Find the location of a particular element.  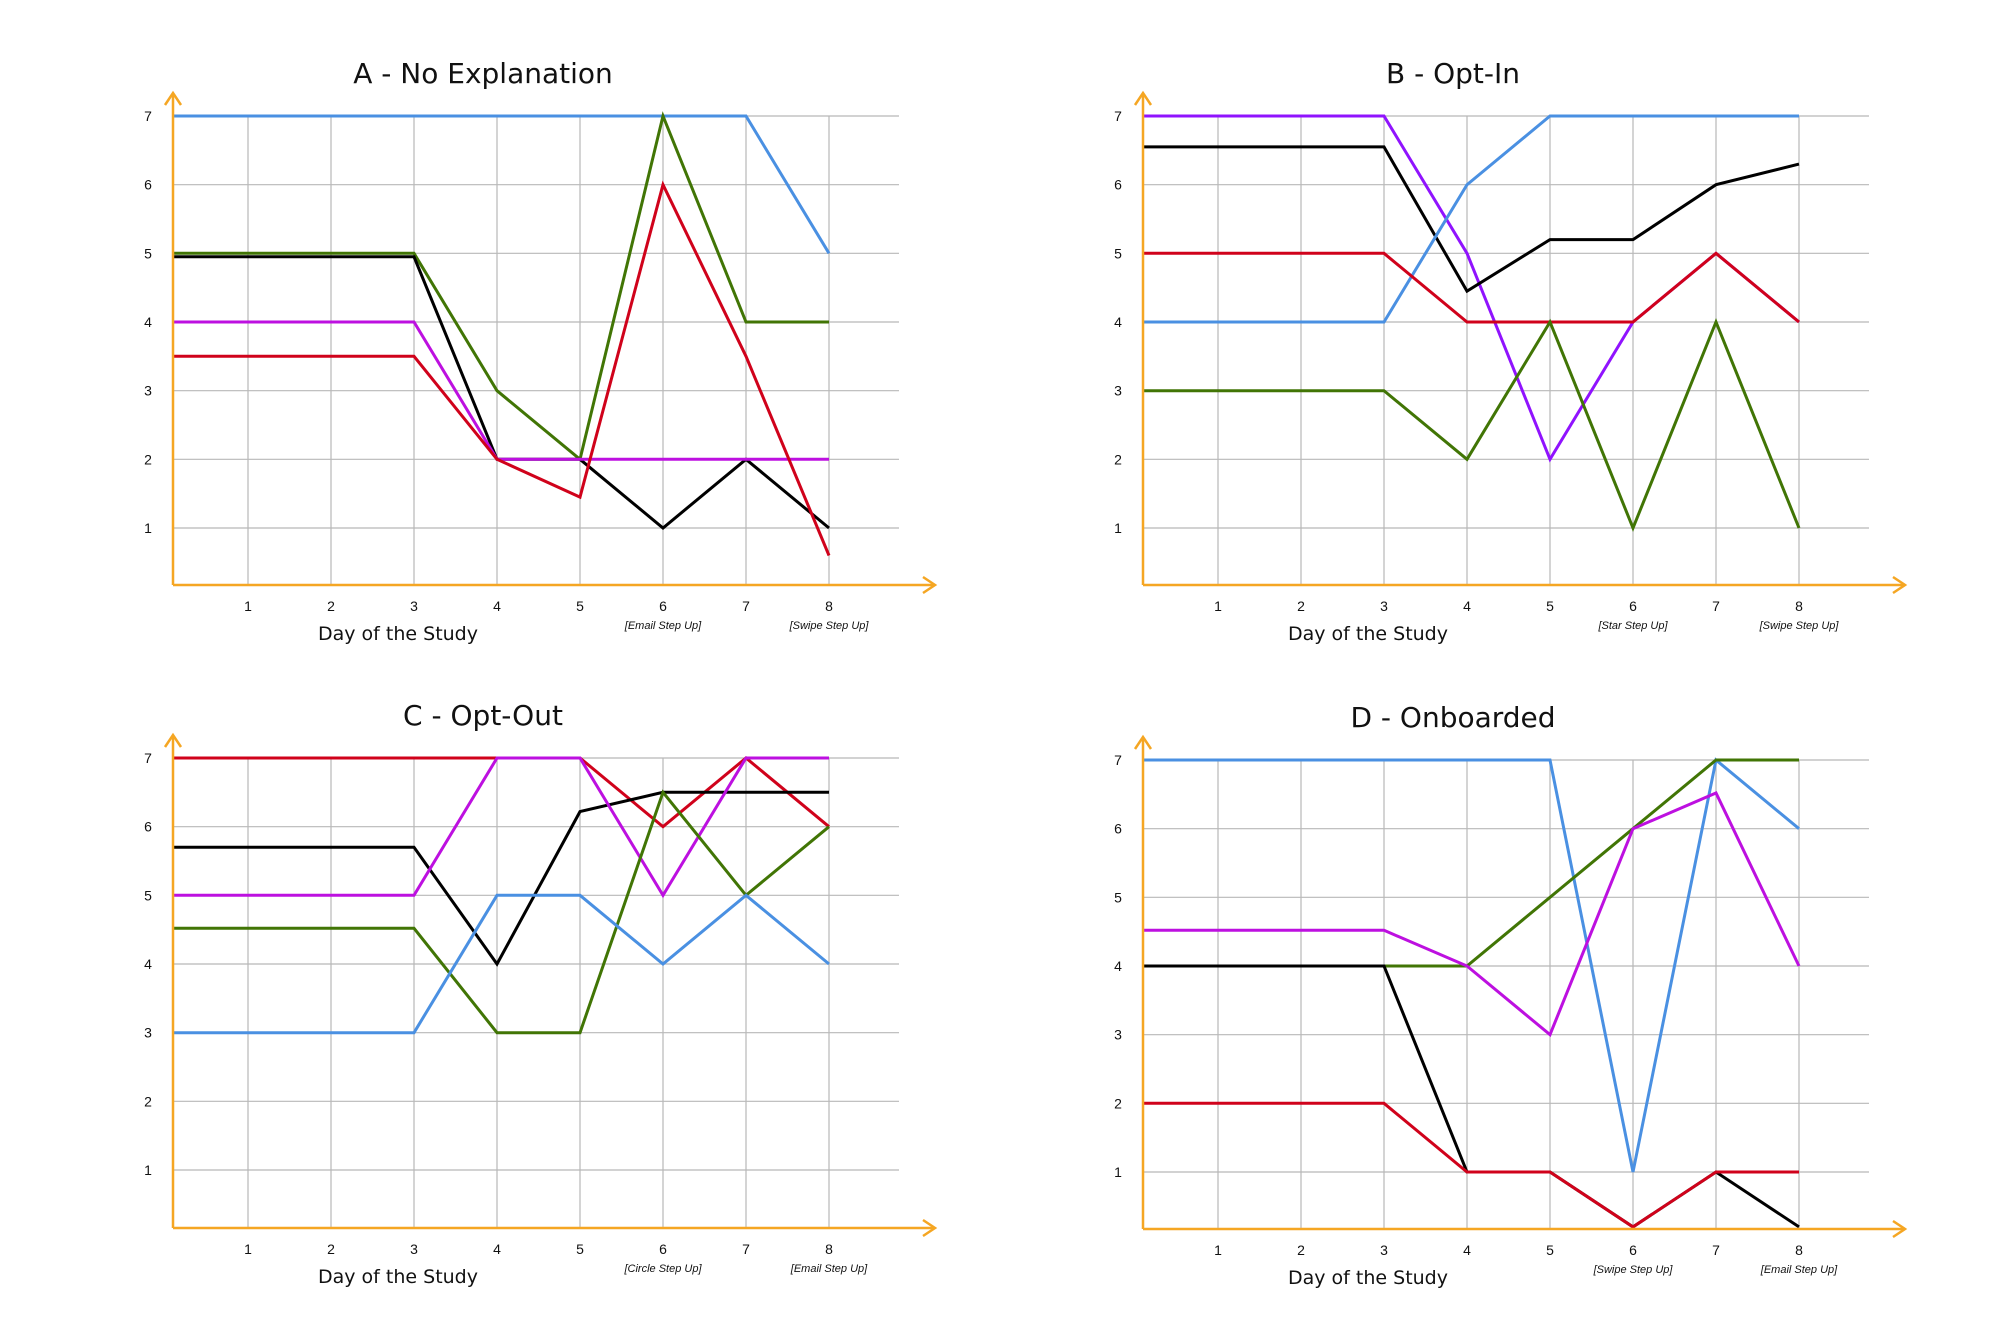

annotation-label: [Circle Step Up] is located at coordinates (662, 1269).